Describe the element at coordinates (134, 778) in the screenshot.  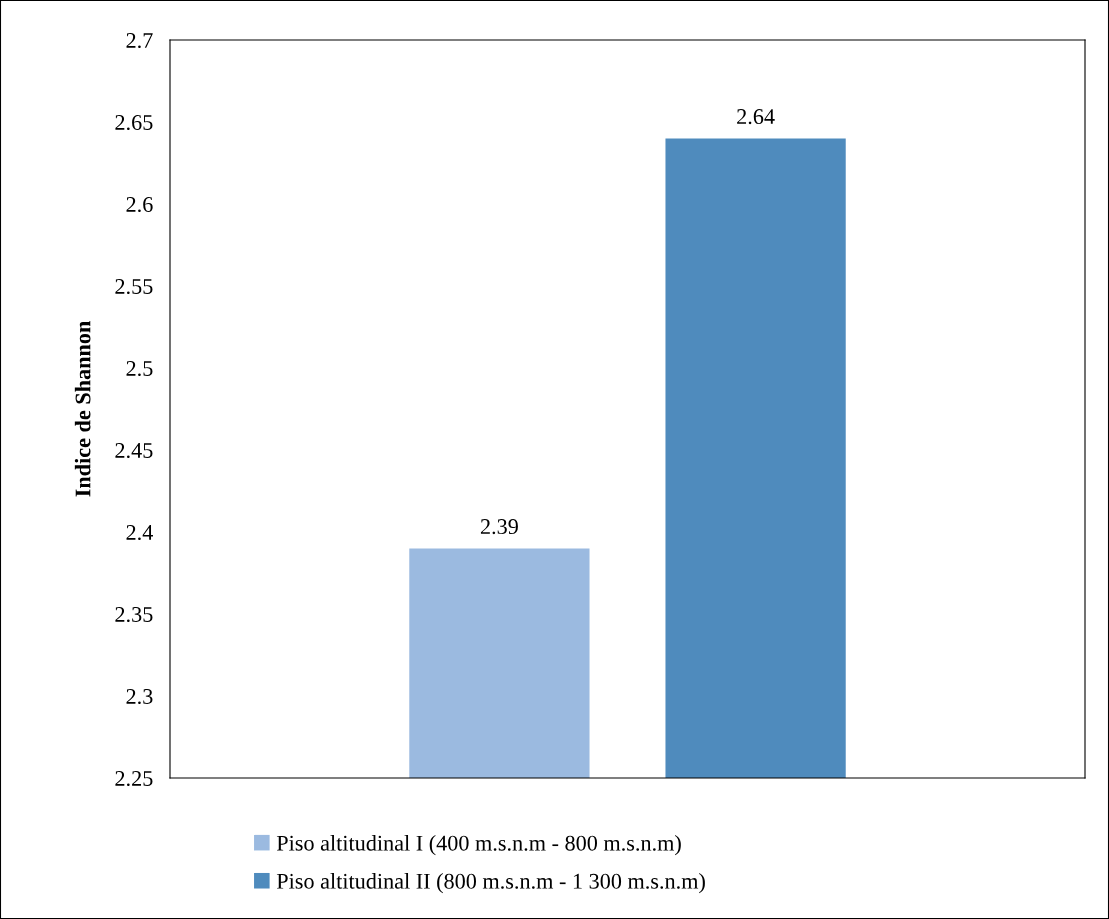
I see `y-tick-label: 2.25` at that location.